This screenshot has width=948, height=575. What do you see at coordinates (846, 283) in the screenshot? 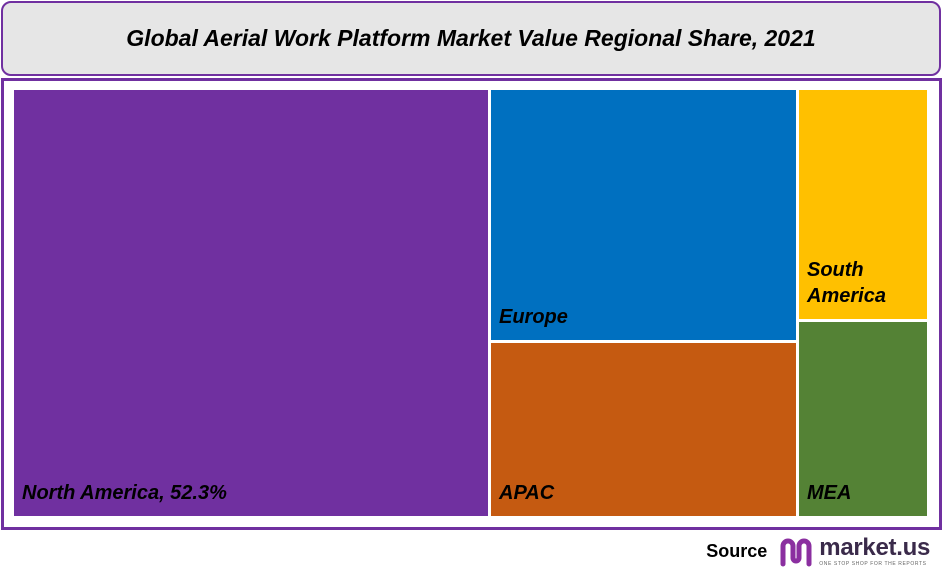
I see `tile-label-south-america: South America` at bounding box center [846, 283].